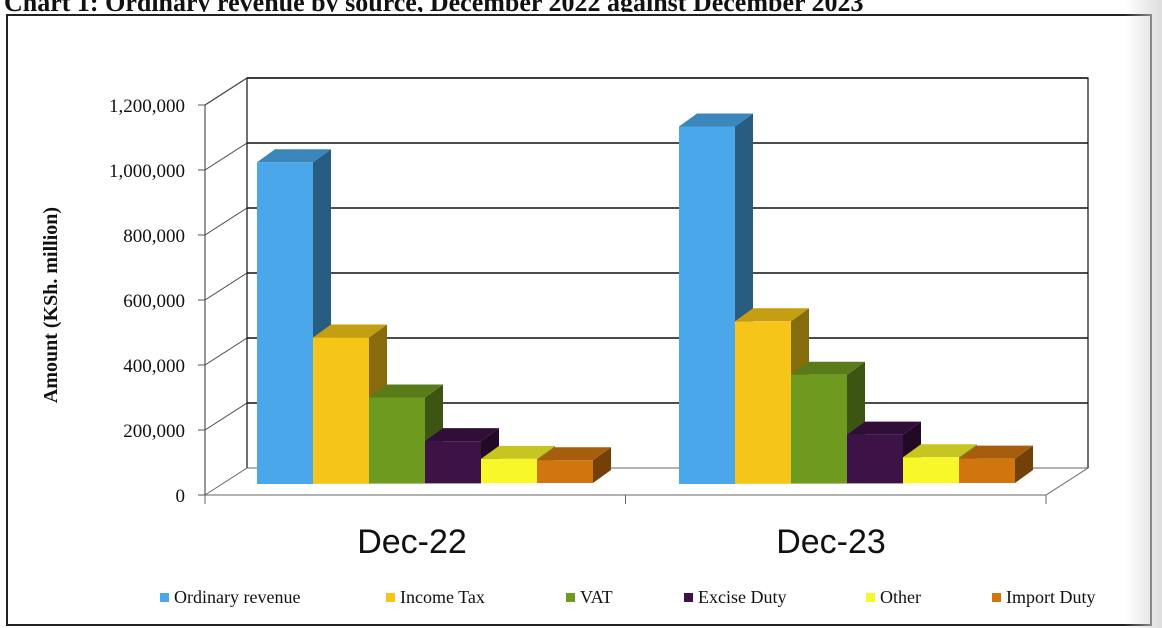  Describe the element at coordinates (147, 106) in the screenshot. I see `y-tick-label: 1,200,000` at that location.